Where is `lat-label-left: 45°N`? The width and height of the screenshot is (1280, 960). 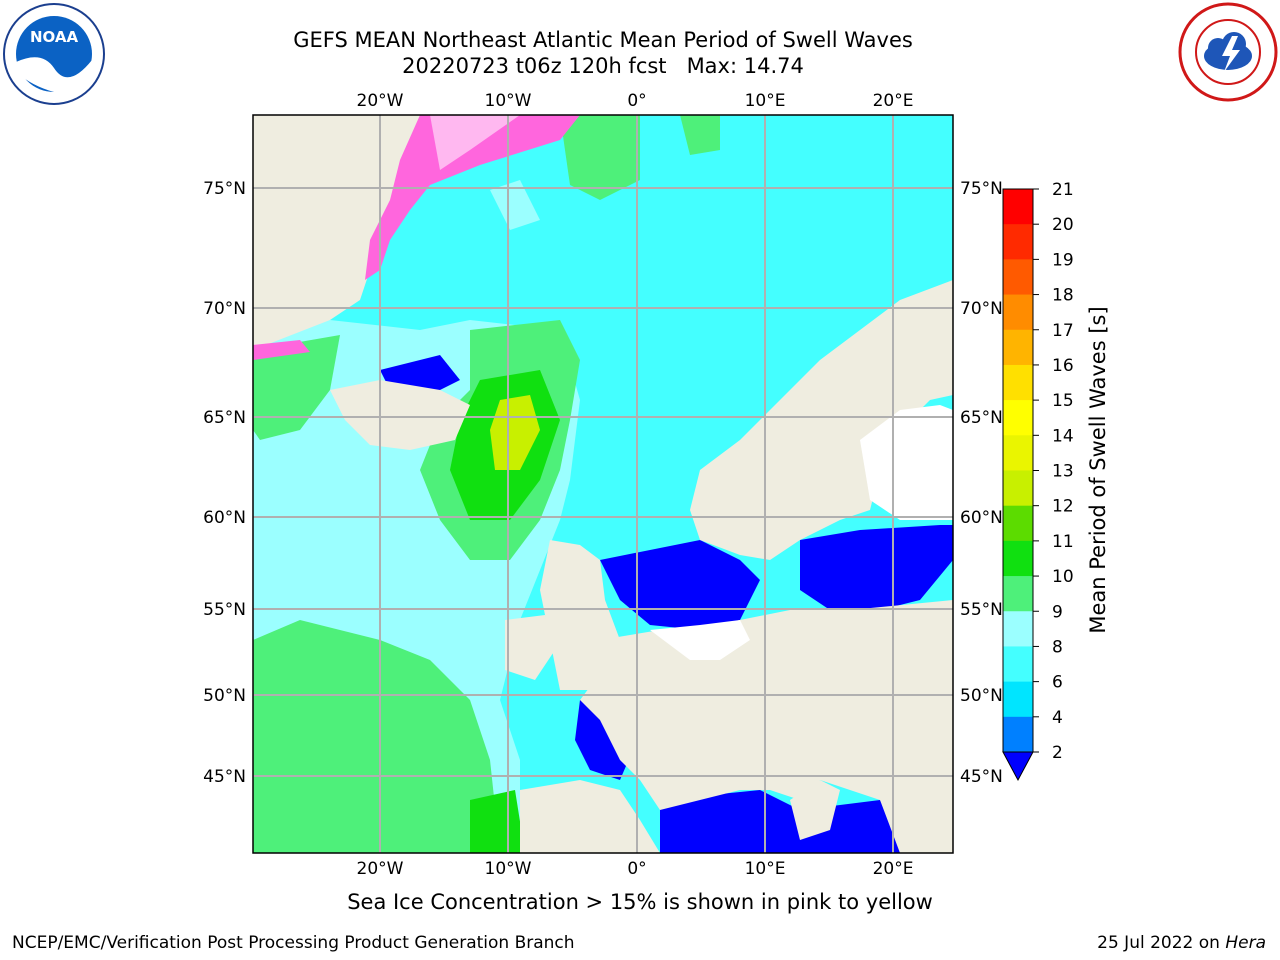
lat-label-left: 45°N is located at coordinates (224, 777).